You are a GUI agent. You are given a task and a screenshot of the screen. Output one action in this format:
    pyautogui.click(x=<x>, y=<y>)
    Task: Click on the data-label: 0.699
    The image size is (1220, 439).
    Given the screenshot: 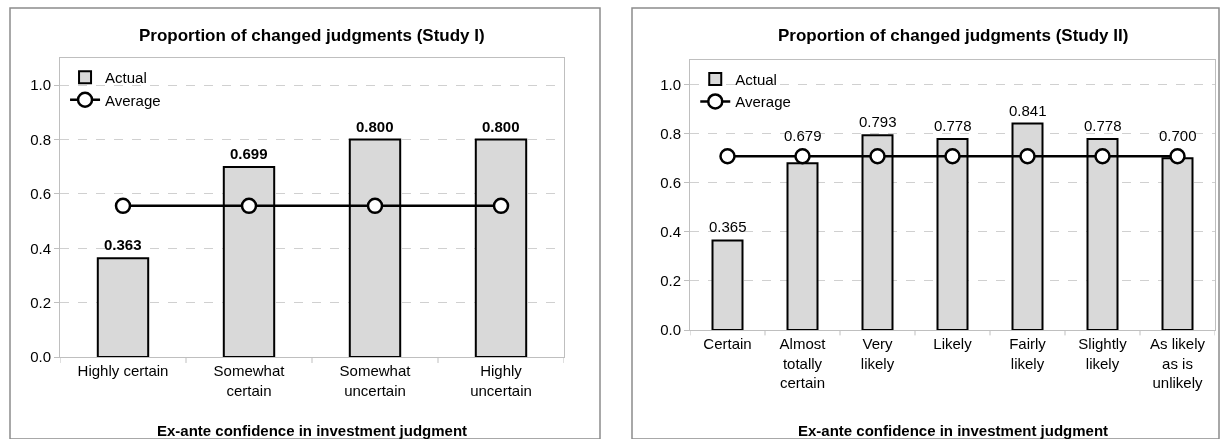 What is the action you would take?
    pyautogui.click(x=249, y=153)
    